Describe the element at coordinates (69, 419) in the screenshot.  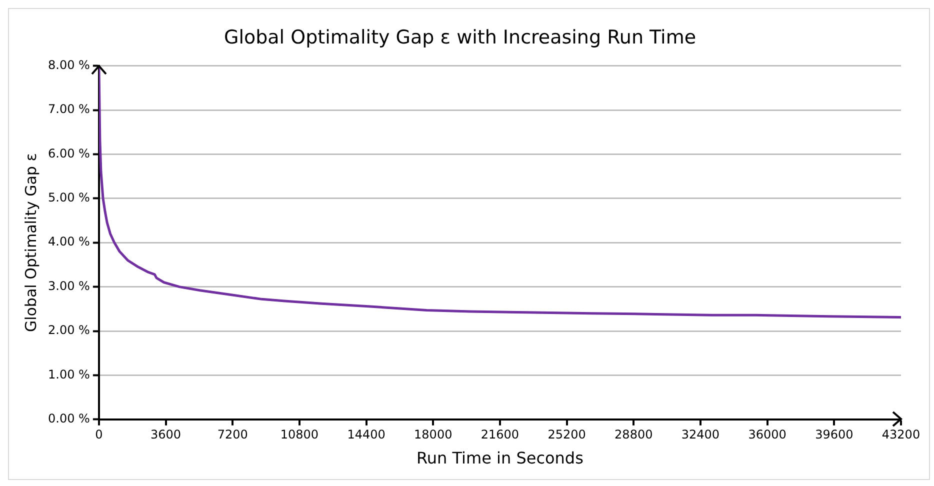
I see `y-tick-label: 0.00 %` at that location.